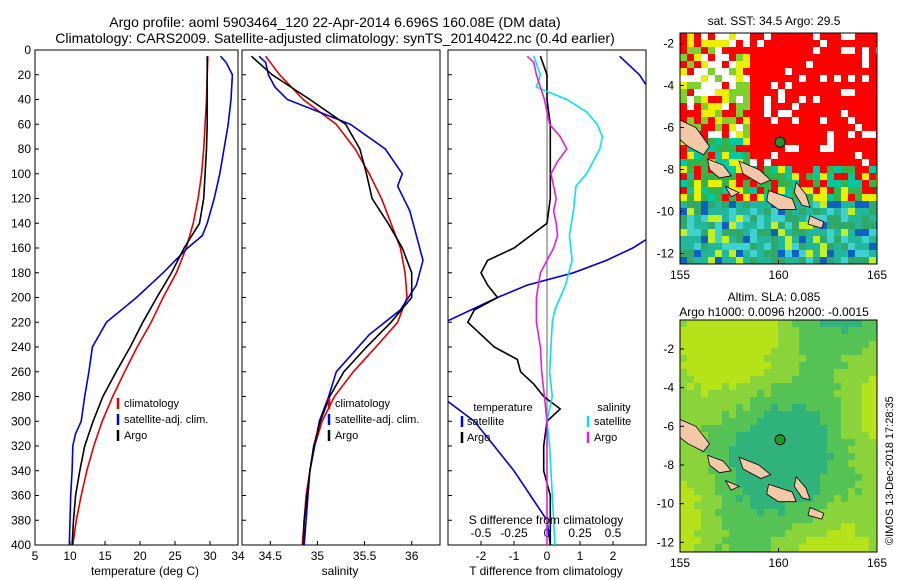  I want to click on temperature-tick-label: 30, so click(210, 556).